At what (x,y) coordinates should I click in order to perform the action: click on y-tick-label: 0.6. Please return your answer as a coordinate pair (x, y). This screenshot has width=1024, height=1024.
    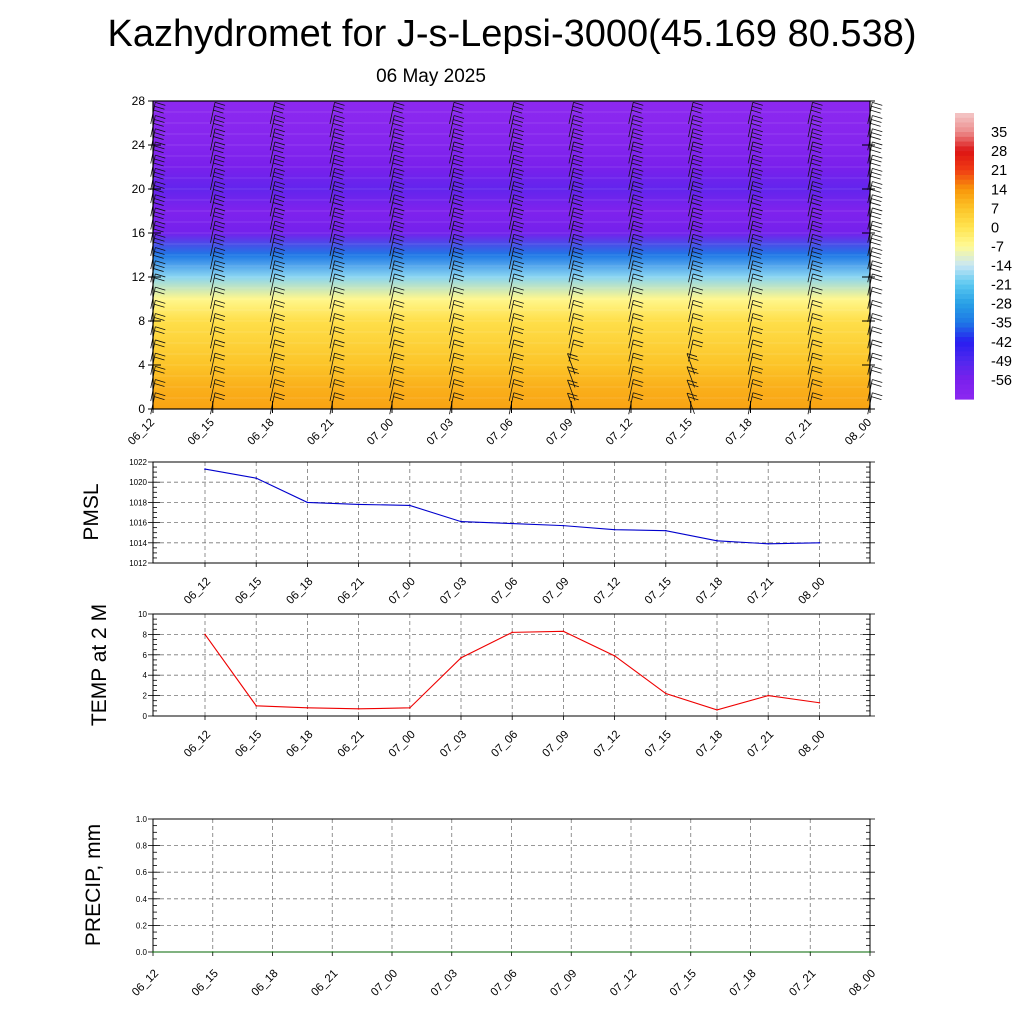
    Looking at the image, I should click on (142, 872).